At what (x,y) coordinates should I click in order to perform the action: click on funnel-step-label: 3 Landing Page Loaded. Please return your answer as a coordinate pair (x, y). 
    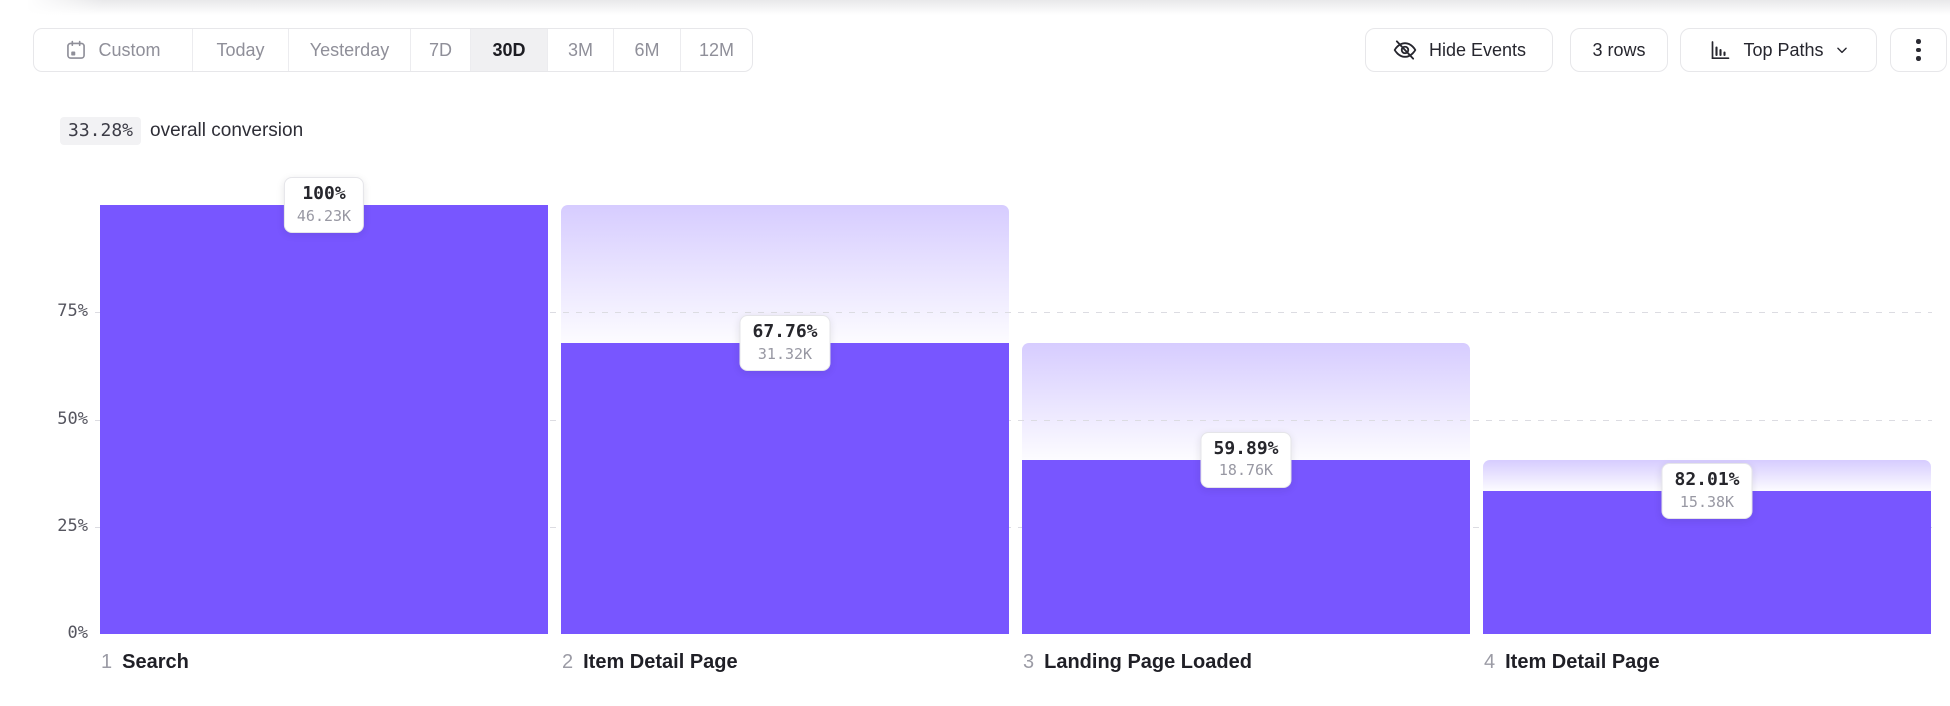
    Looking at the image, I should click on (1137, 662).